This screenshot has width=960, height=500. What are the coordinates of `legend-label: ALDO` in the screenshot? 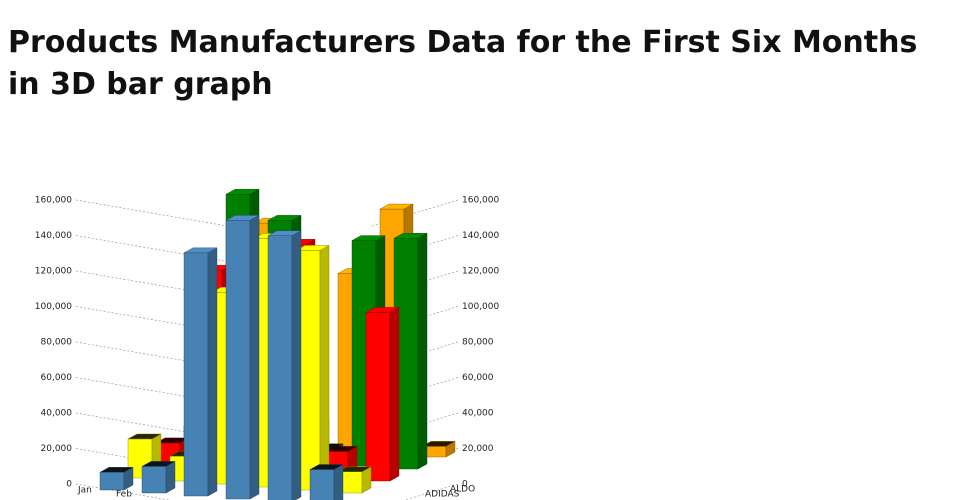 It's located at (462, 490).